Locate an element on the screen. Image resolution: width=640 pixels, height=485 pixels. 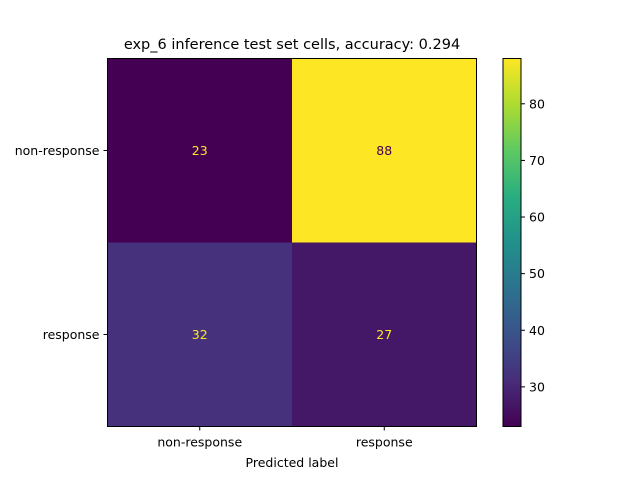
colorbar-tick-label: 40 is located at coordinates (537, 330).